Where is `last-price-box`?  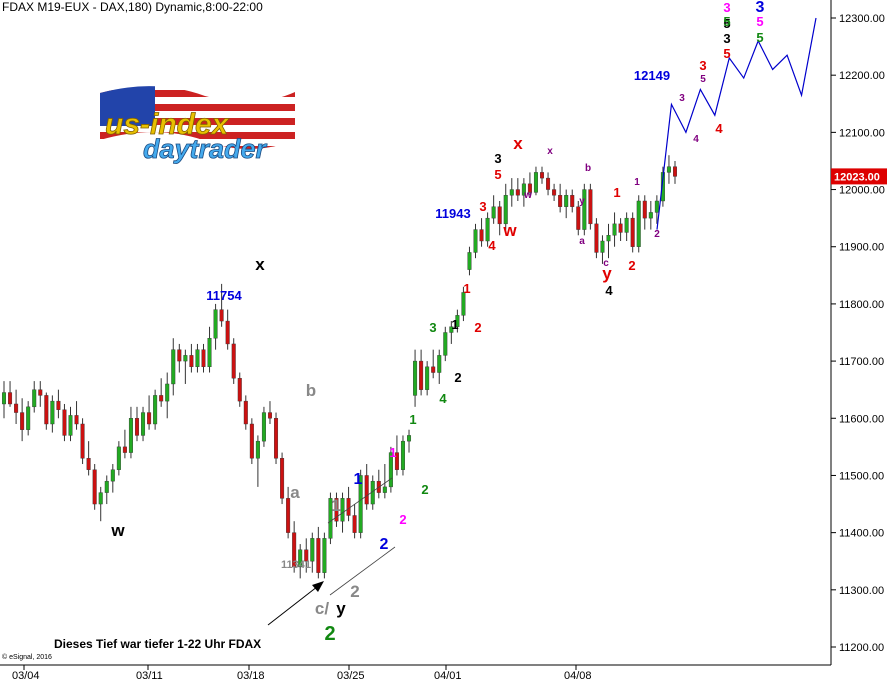
last-price-box is located at coordinates (859, 176).